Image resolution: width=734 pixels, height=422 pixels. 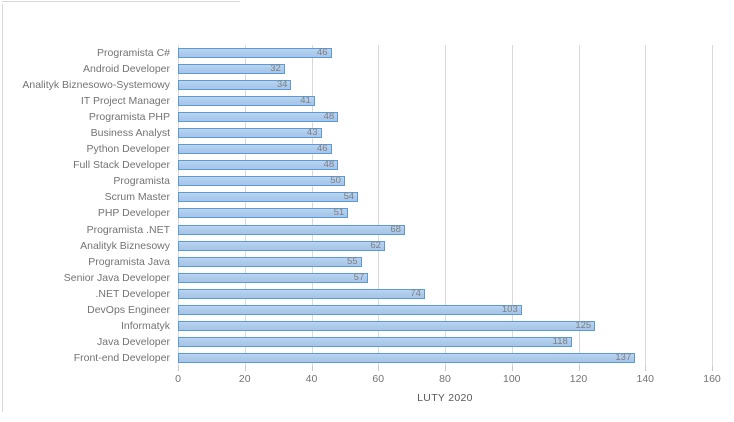 What do you see at coordinates (178, 379) in the screenshot?
I see `x-tick-label: 0` at bounding box center [178, 379].